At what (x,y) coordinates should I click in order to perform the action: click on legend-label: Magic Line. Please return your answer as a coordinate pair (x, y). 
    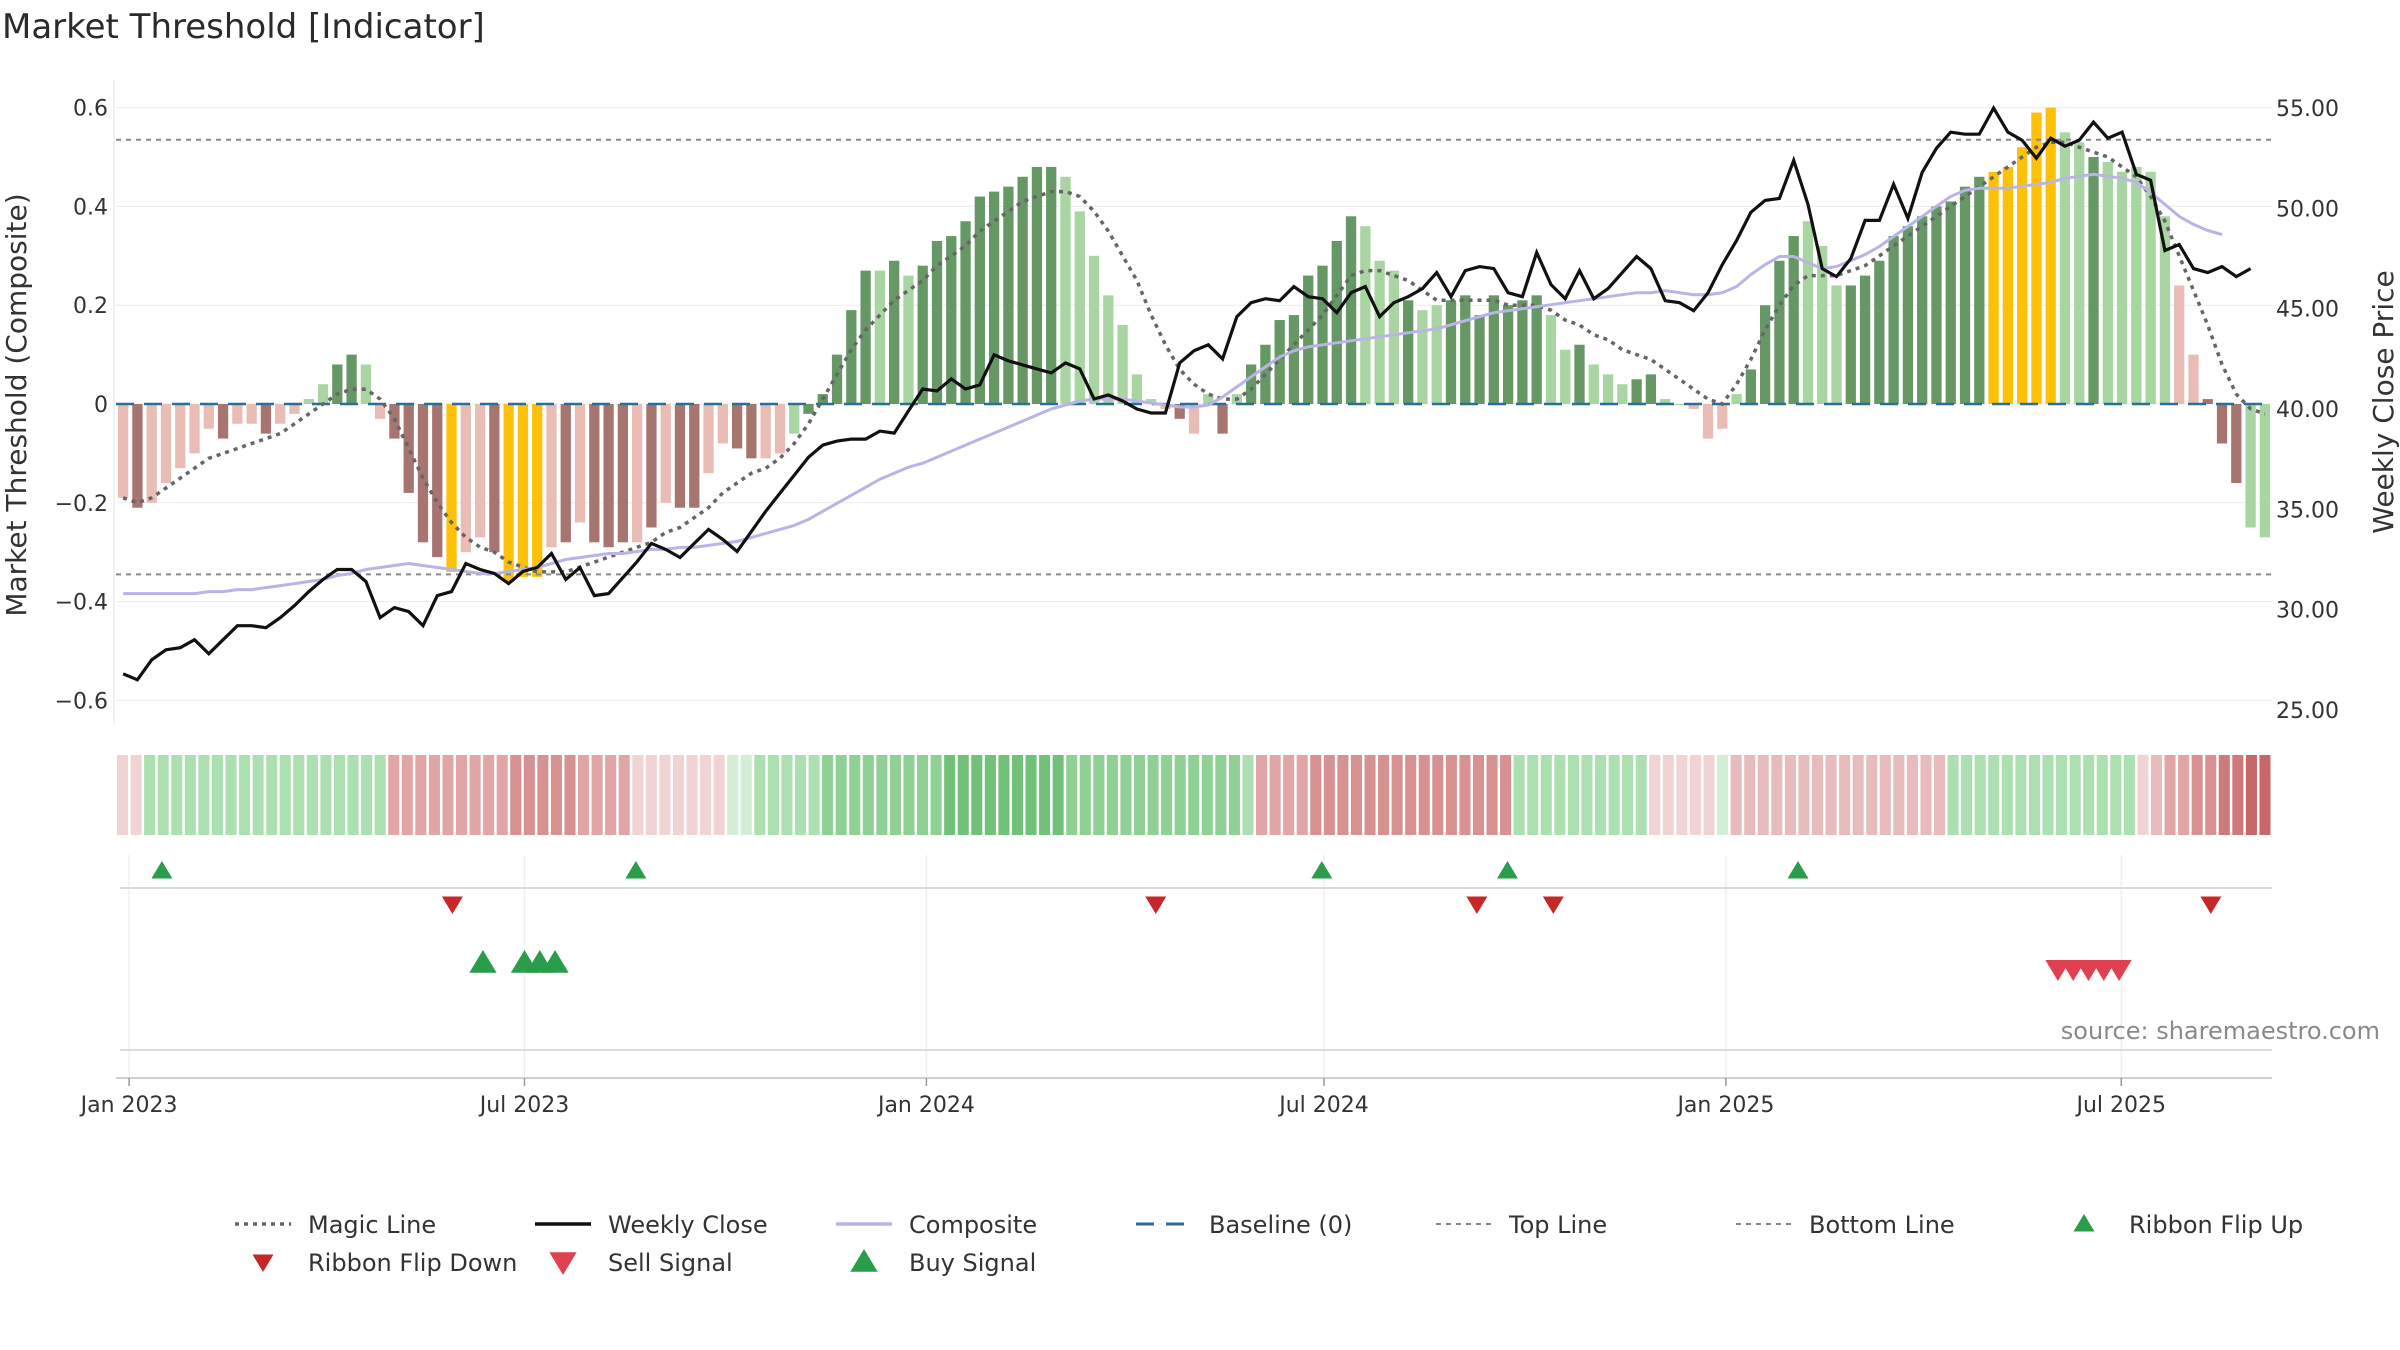
    Looking at the image, I should click on (372, 1225).